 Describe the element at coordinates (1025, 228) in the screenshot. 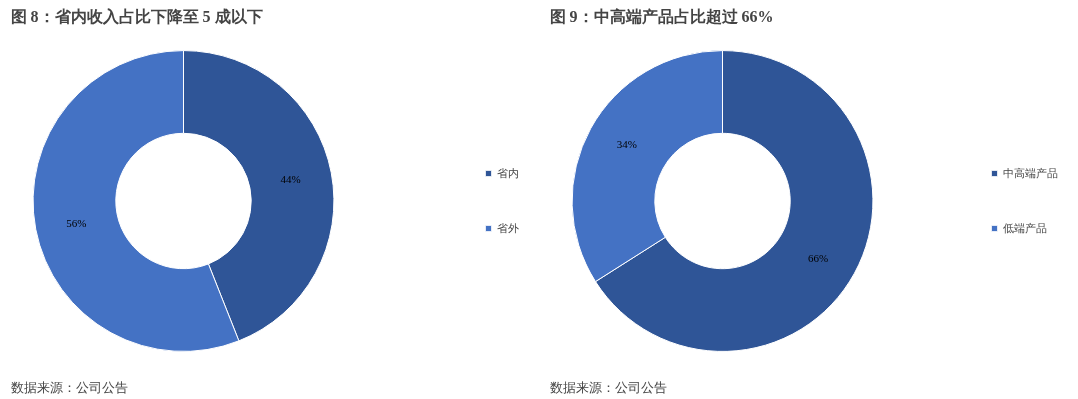

I see `legend-label: 低端产品` at that location.